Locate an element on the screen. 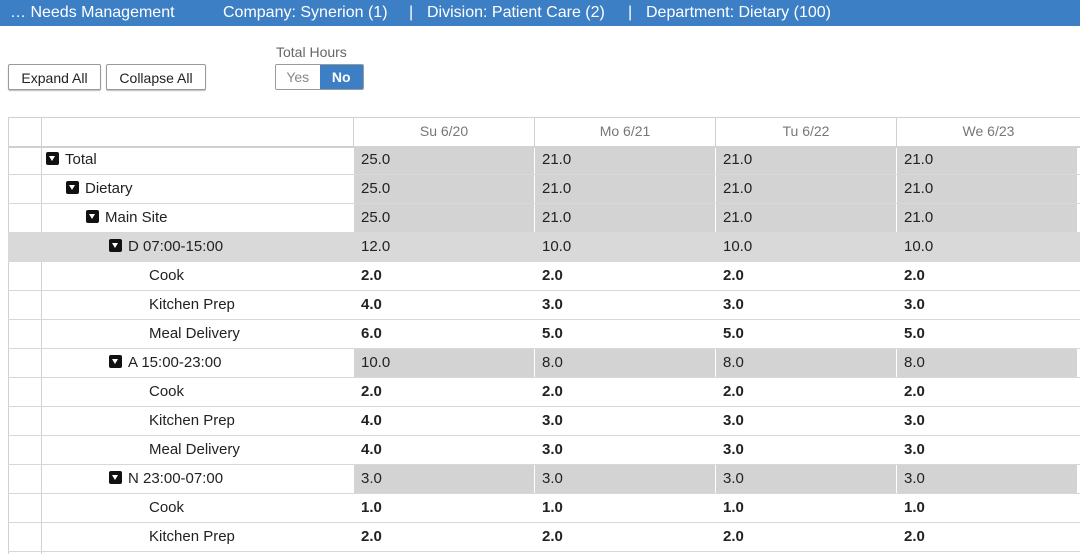  column-header: We 6/23 is located at coordinates (988, 131).